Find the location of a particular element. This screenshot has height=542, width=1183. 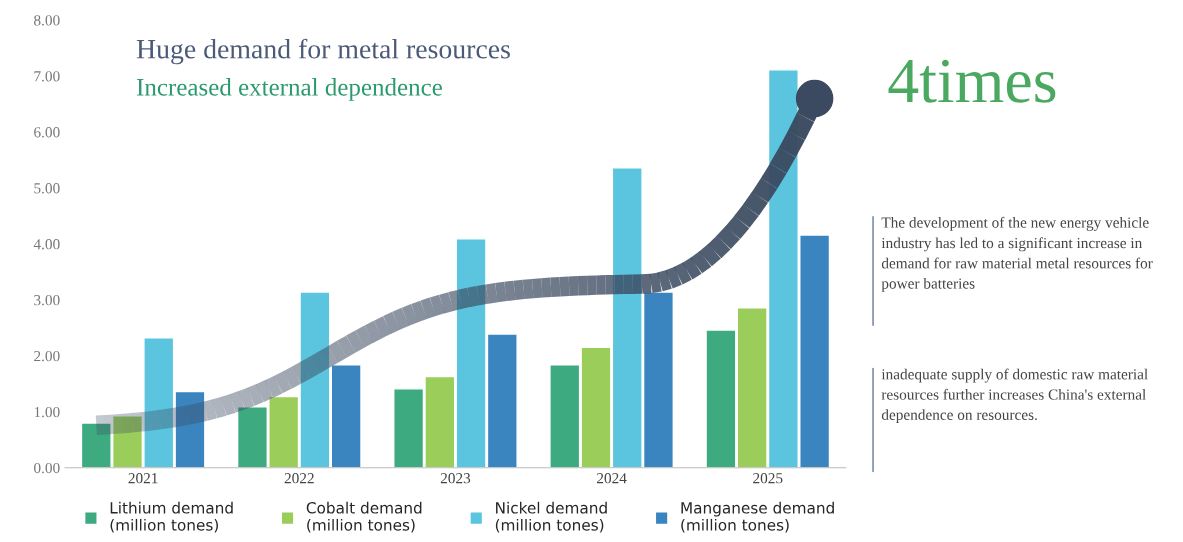

x-tick-label: 2021 is located at coordinates (143, 478).